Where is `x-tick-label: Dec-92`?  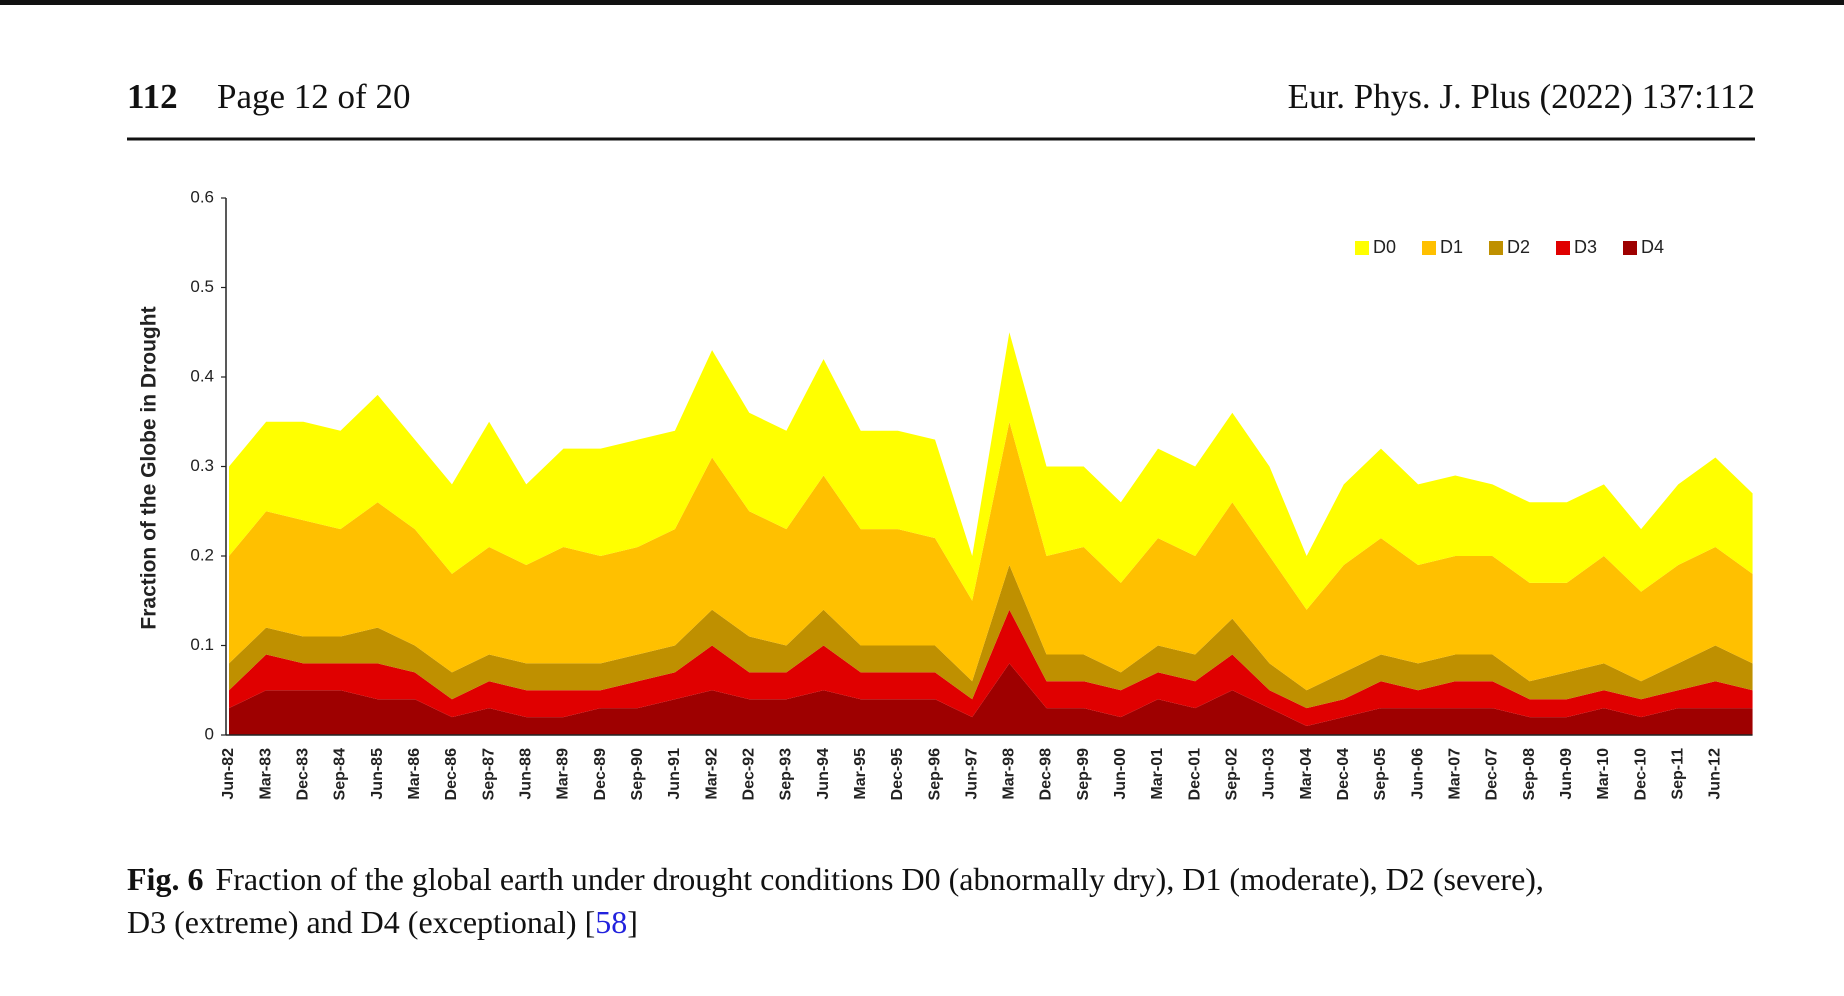
x-tick-label: Dec-92 is located at coordinates (748, 774).